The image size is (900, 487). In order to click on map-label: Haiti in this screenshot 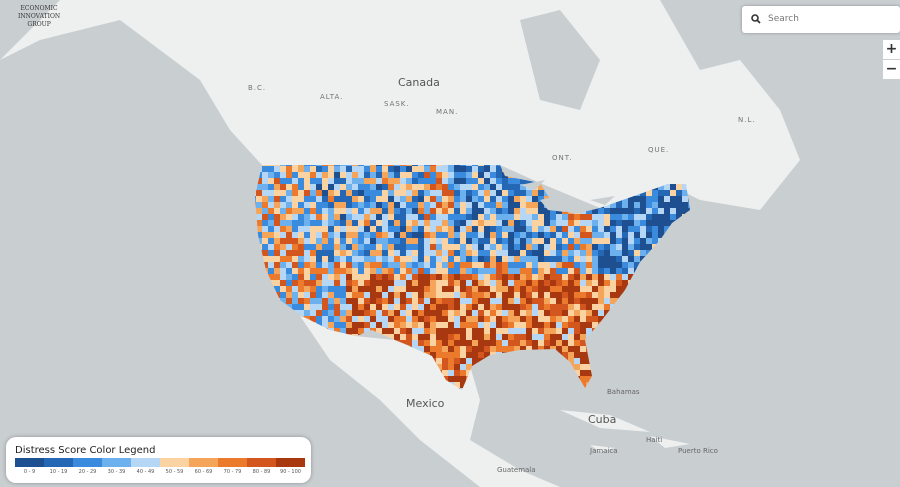, I will do `click(654, 440)`.